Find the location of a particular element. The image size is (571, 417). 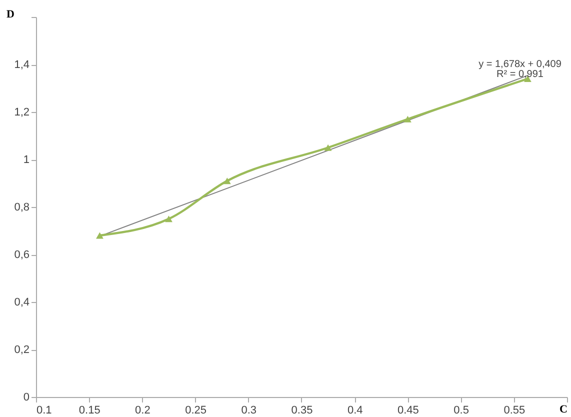

y-tick-label: 0,2 is located at coordinates (22, 350).